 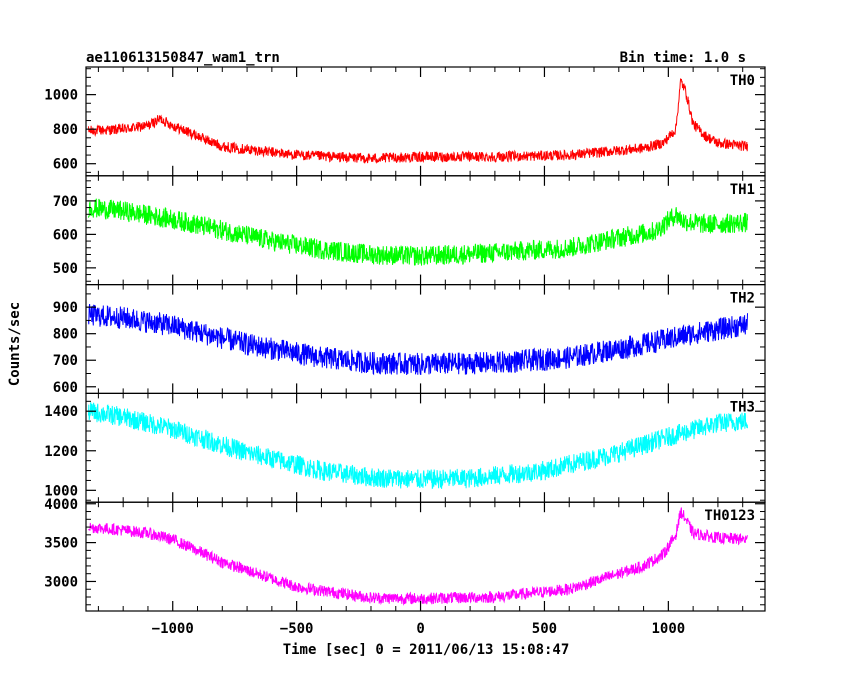 I want to click on series-line-th0123, so click(x=418, y=556).